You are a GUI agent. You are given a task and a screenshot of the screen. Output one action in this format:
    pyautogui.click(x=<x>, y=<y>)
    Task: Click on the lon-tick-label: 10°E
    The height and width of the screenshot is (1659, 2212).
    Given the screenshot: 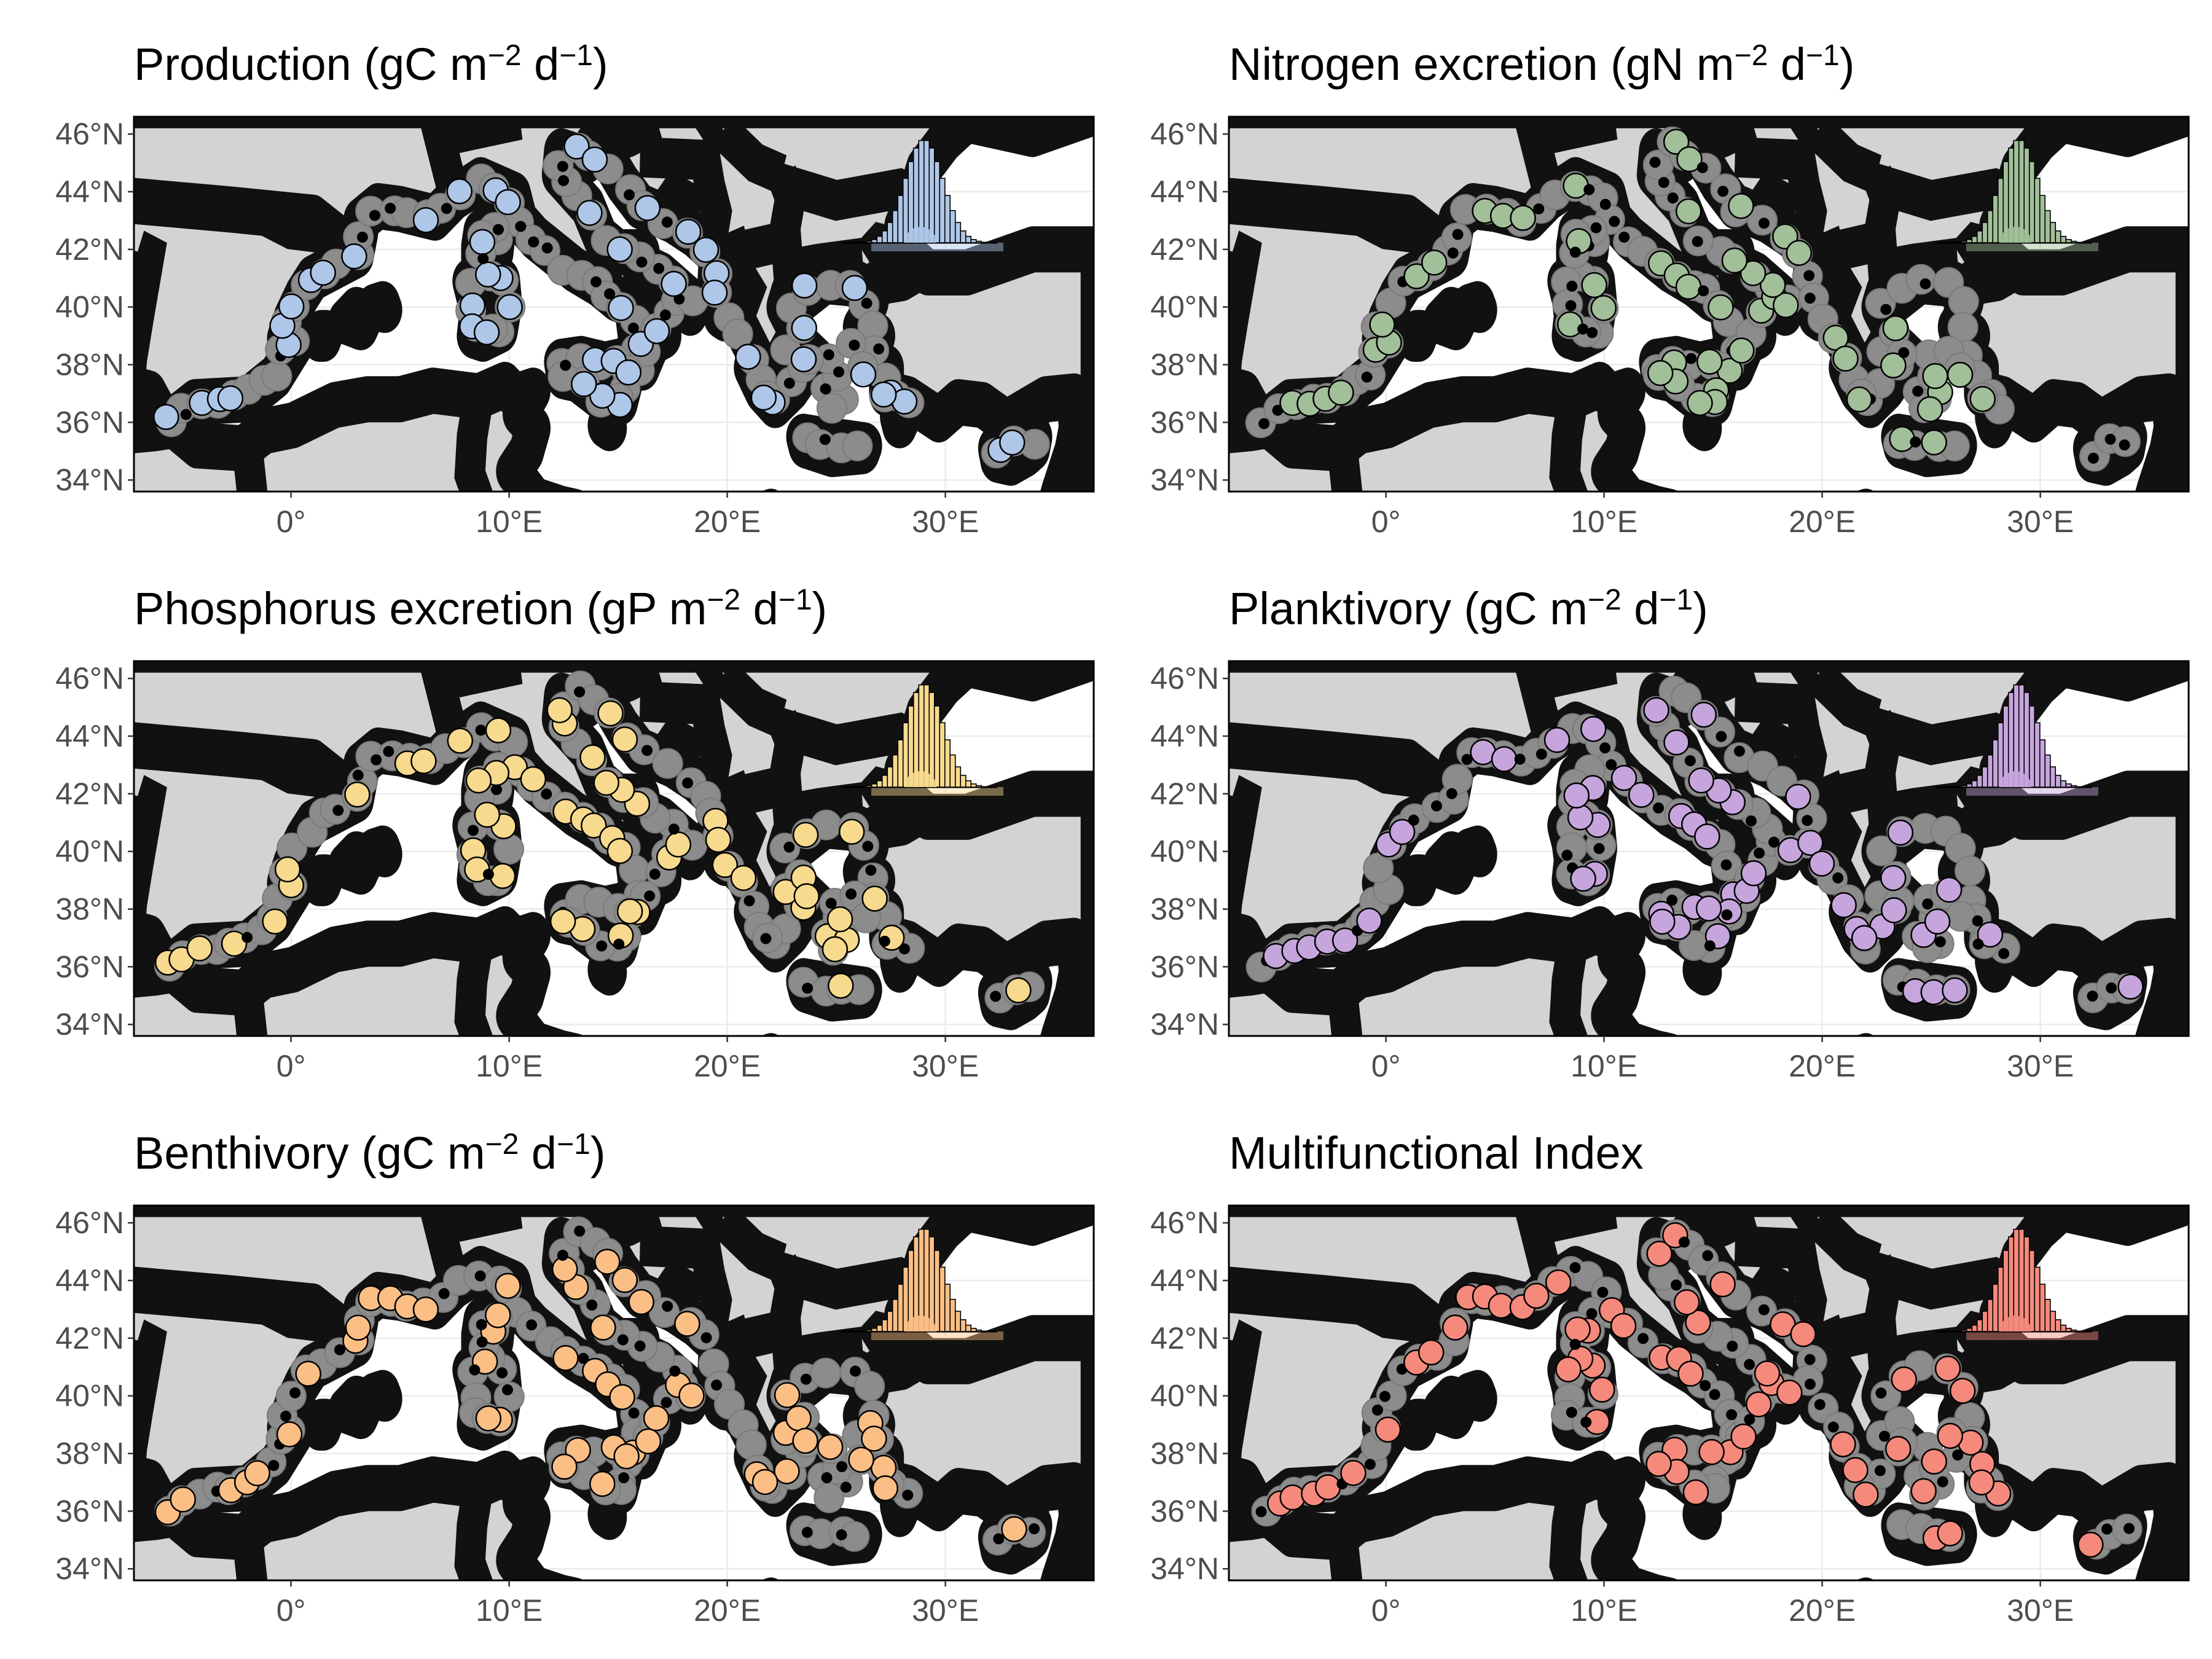 What is the action you would take?
    pyautogui.click(x=1604, y=1066)
    